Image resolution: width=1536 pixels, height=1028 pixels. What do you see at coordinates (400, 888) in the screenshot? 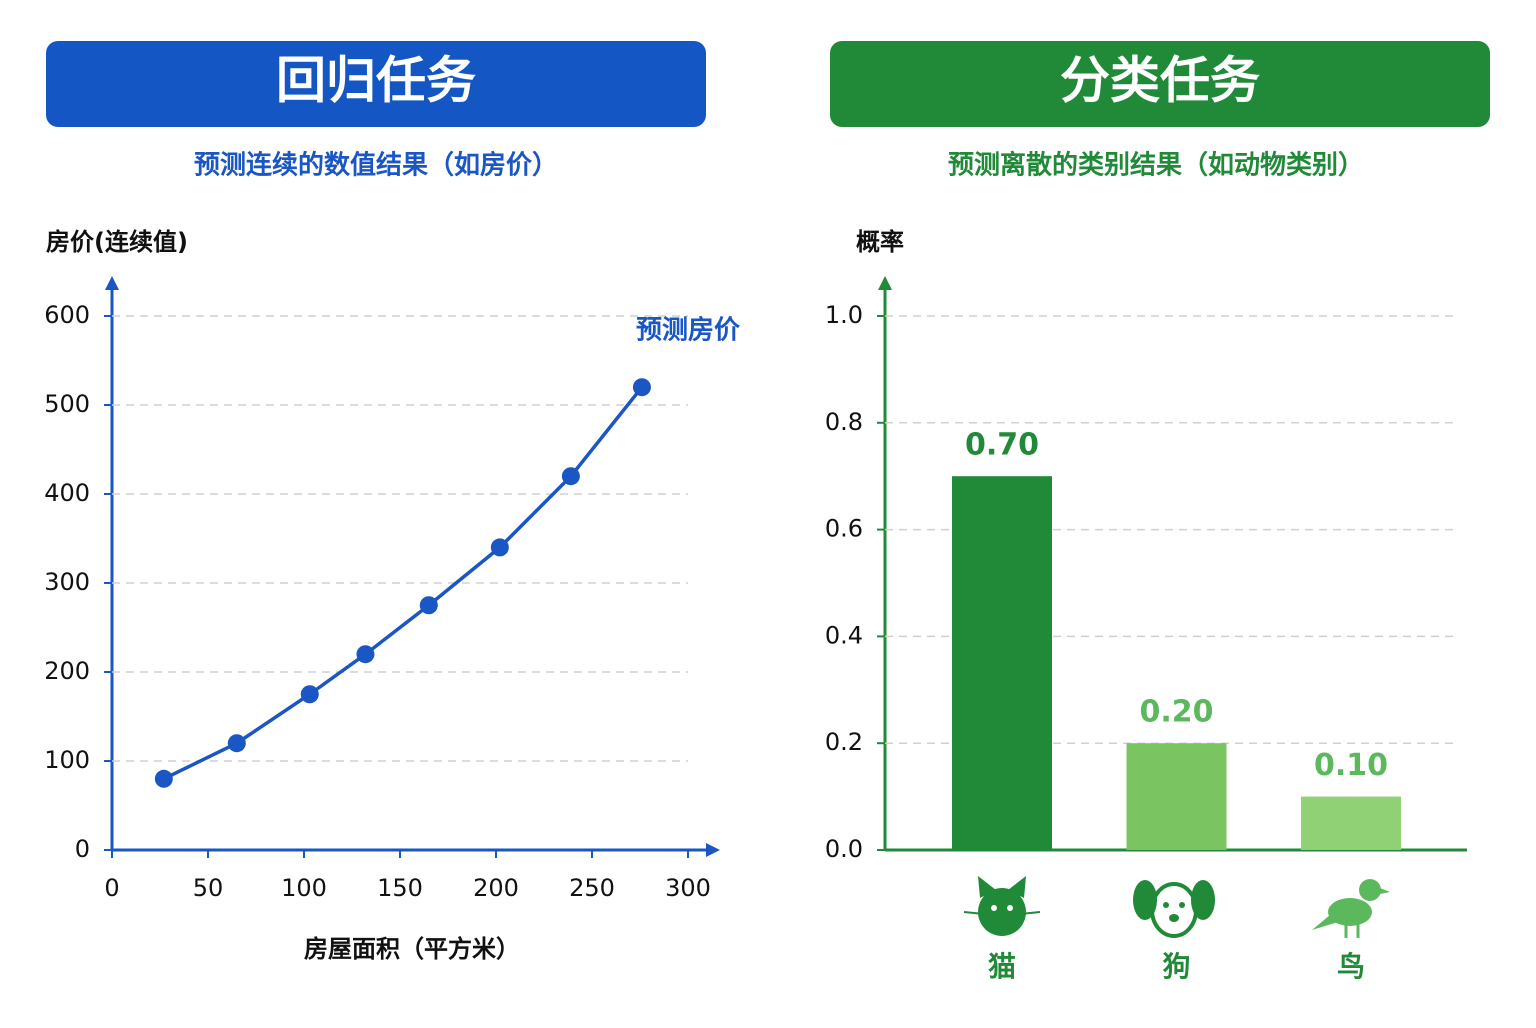
I see `x-tick-label: 150` at bounding box center [400, 888].